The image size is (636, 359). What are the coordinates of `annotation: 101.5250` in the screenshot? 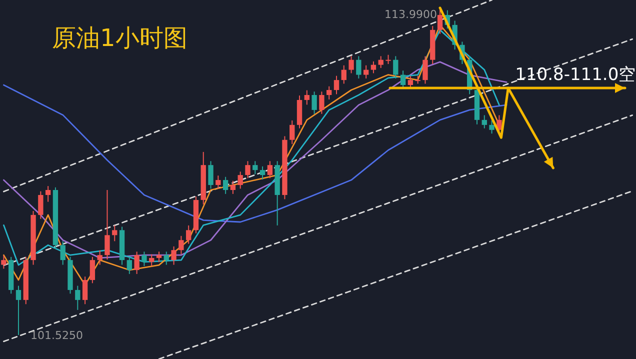 It's located at (56, 335).